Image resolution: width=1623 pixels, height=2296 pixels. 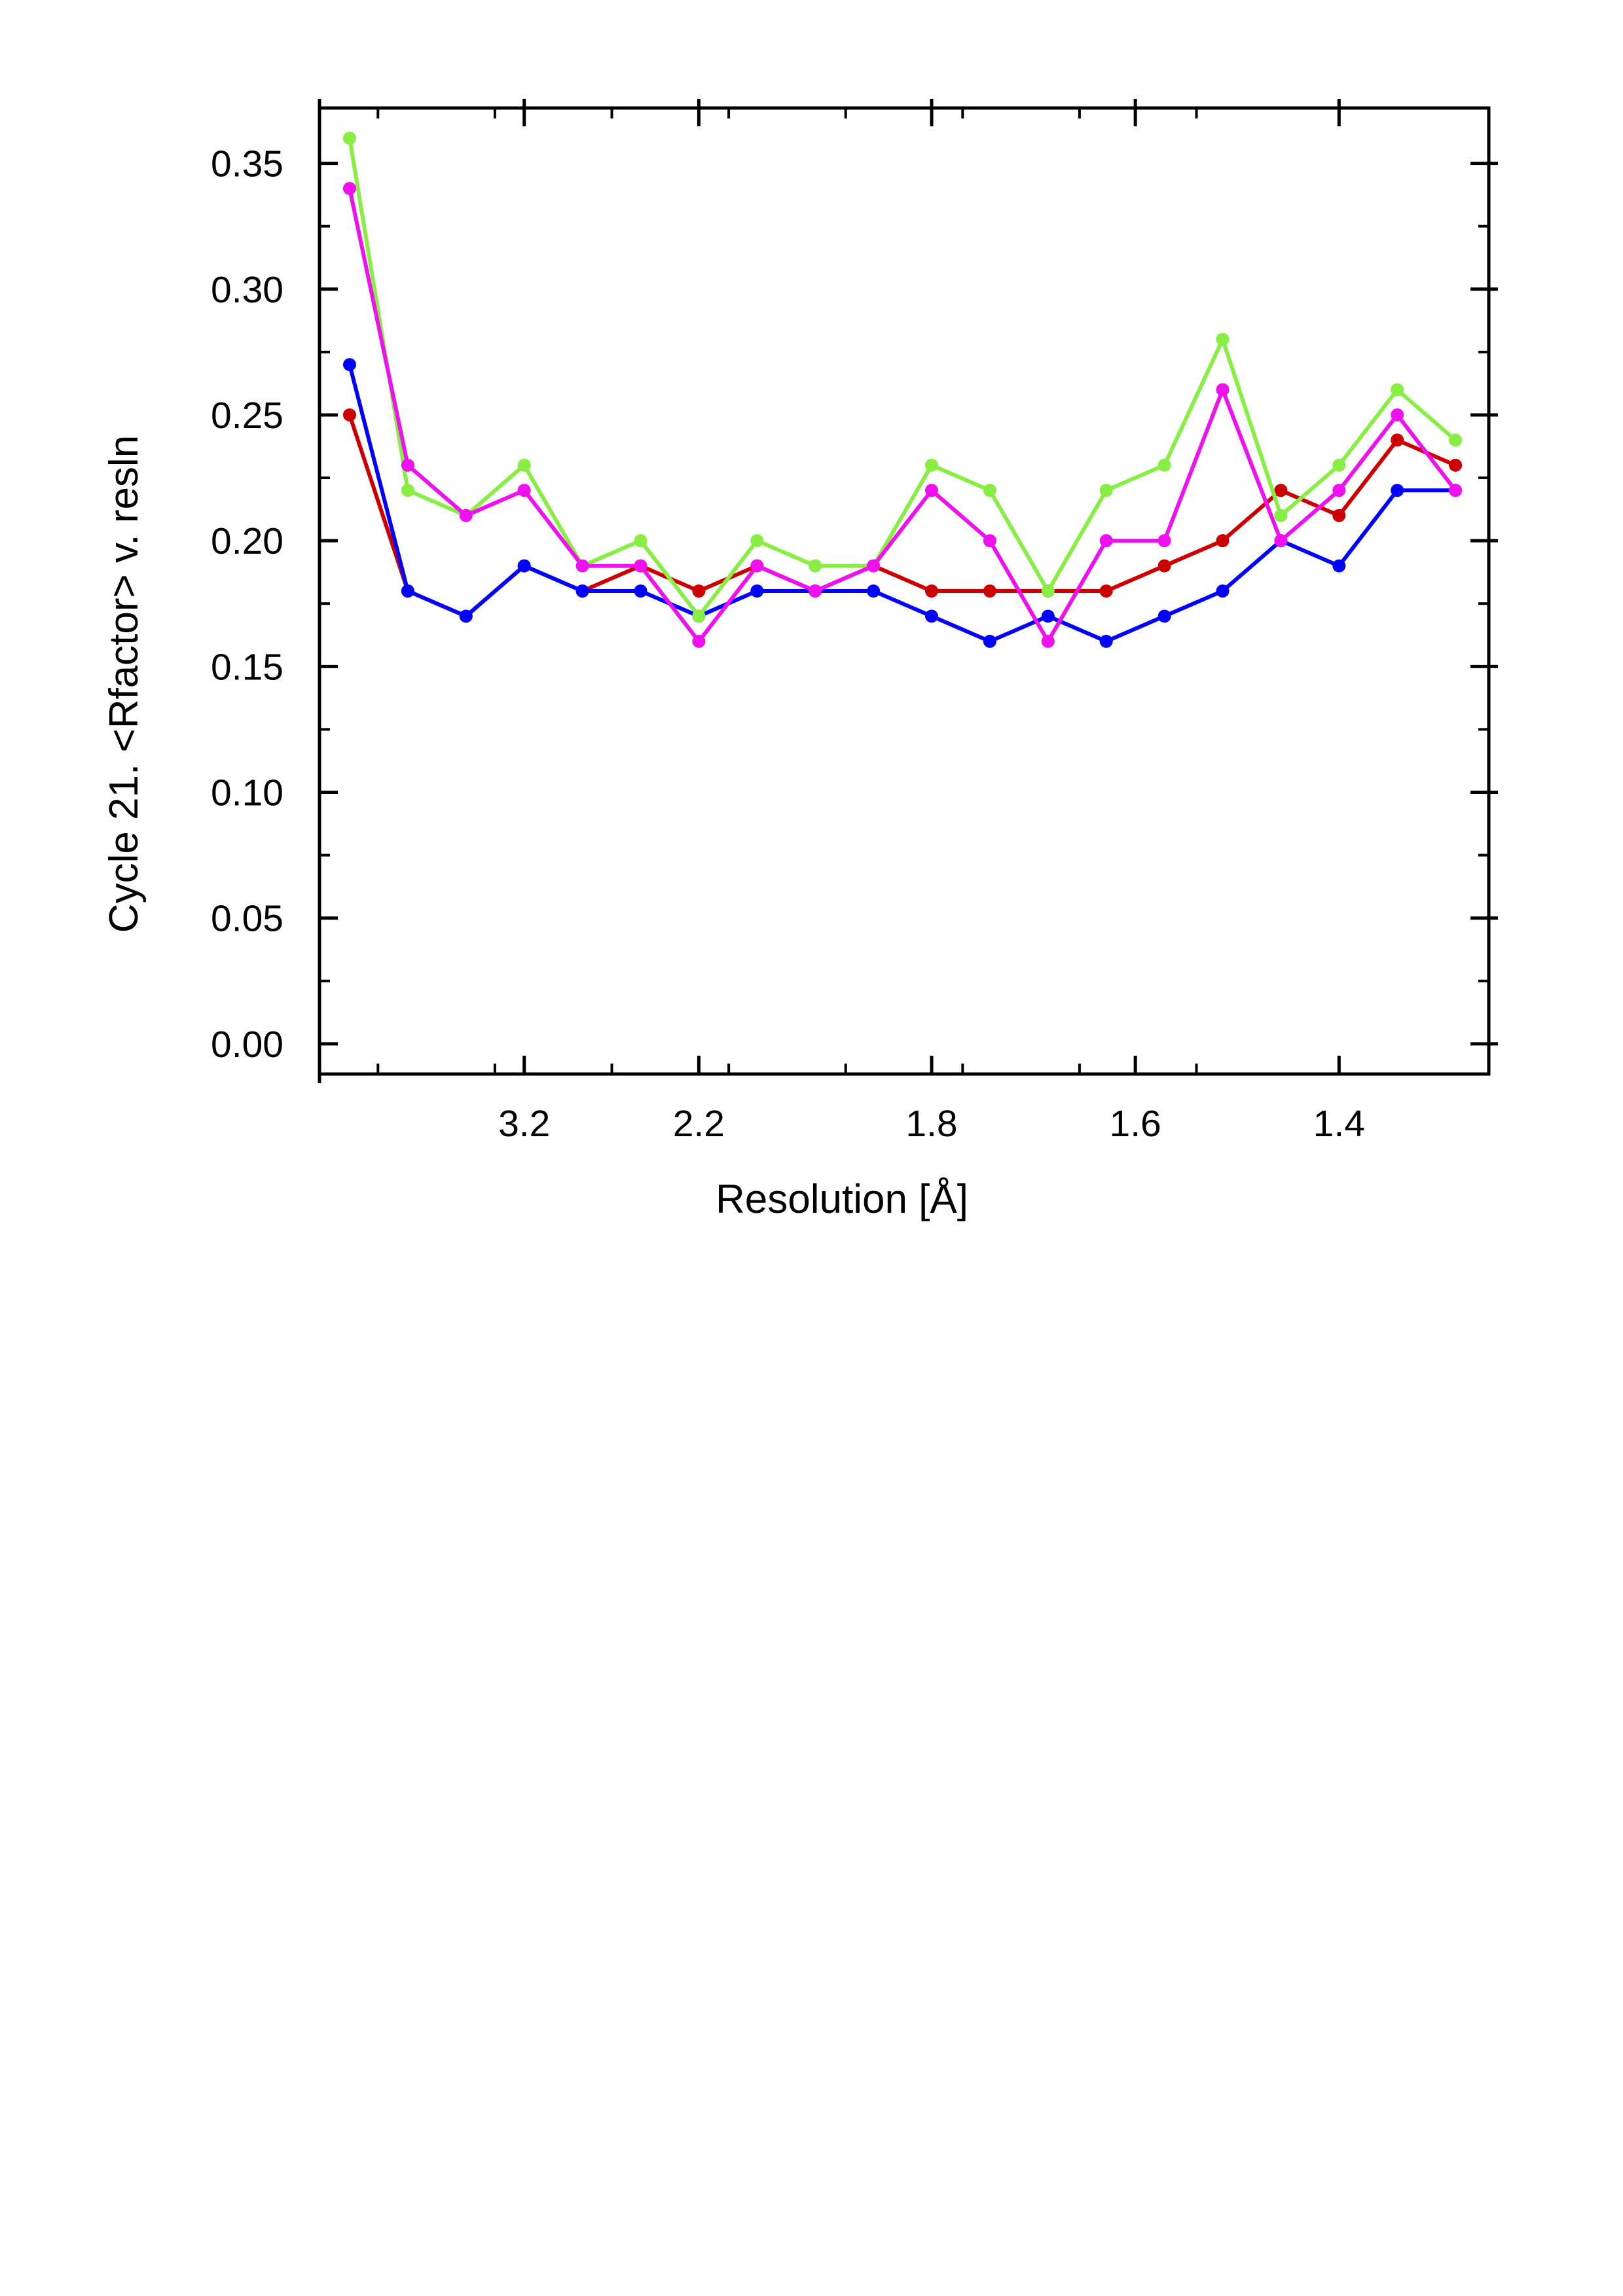 What do you see at coordinates (699, 1124) in the screenshot?
I see `x-tick-label: 2.2` at bounding box center [699, 1124].